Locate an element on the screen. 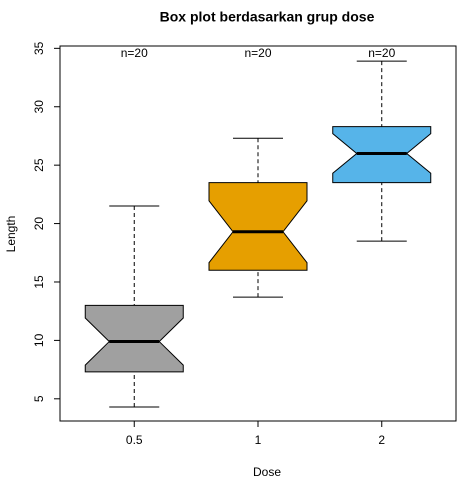  y-tick-label: 15 is located at coordinates (39, 282).